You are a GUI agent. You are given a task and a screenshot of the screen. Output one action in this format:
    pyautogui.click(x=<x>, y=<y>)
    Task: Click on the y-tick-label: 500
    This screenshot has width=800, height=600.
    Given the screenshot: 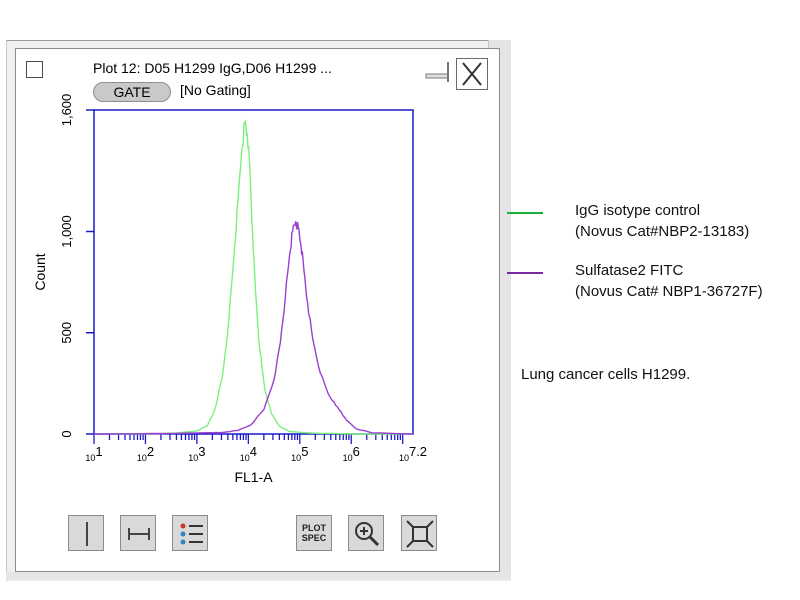 What is the action you would take?
    pyautogui.click(x=66, y=333)
    